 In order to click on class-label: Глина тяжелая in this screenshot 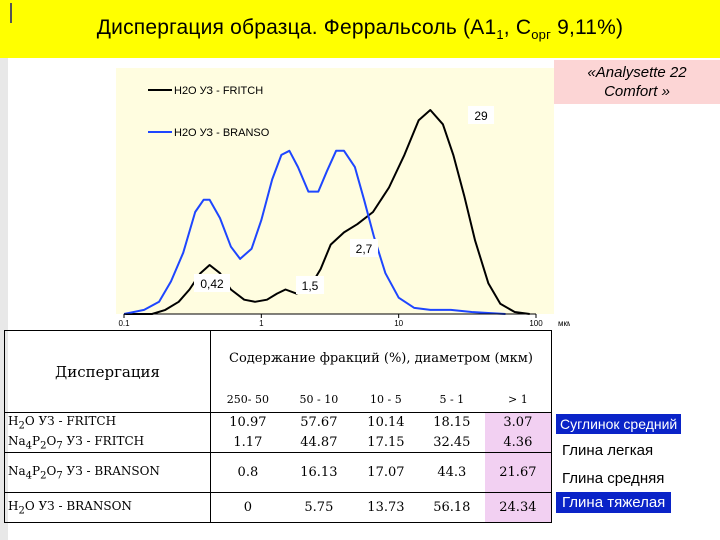, I will do `click(614, 502)`.